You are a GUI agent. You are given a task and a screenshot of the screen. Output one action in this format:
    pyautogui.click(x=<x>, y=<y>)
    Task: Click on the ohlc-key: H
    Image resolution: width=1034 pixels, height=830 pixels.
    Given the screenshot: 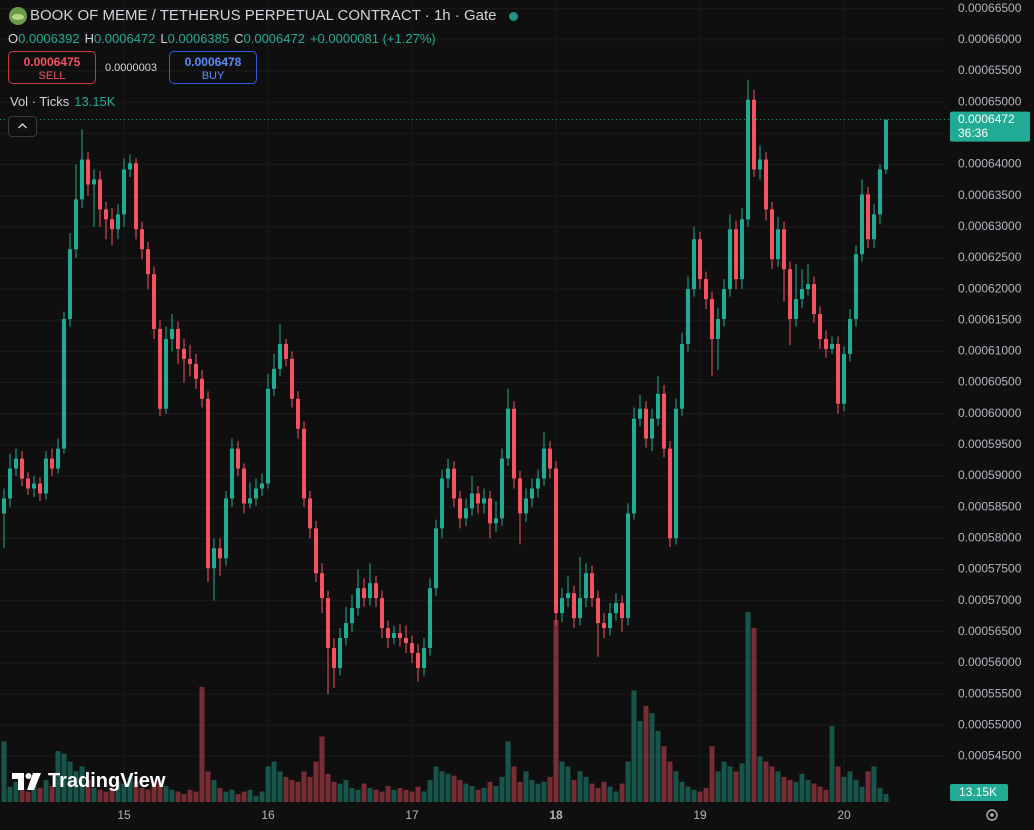 What is the action you would take?
    pyautogui.click(x=89, y=38)
    